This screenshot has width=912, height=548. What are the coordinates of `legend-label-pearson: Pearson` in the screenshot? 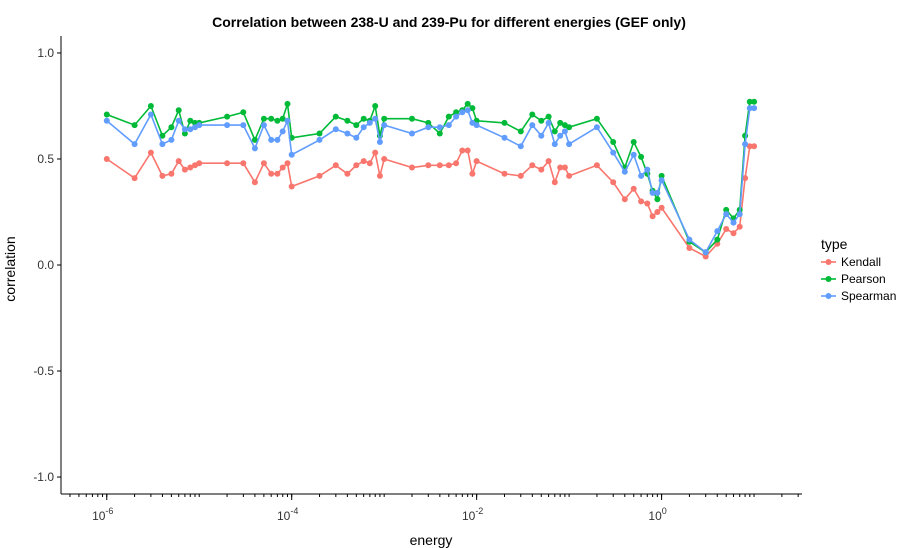 It's located at (863, 279).